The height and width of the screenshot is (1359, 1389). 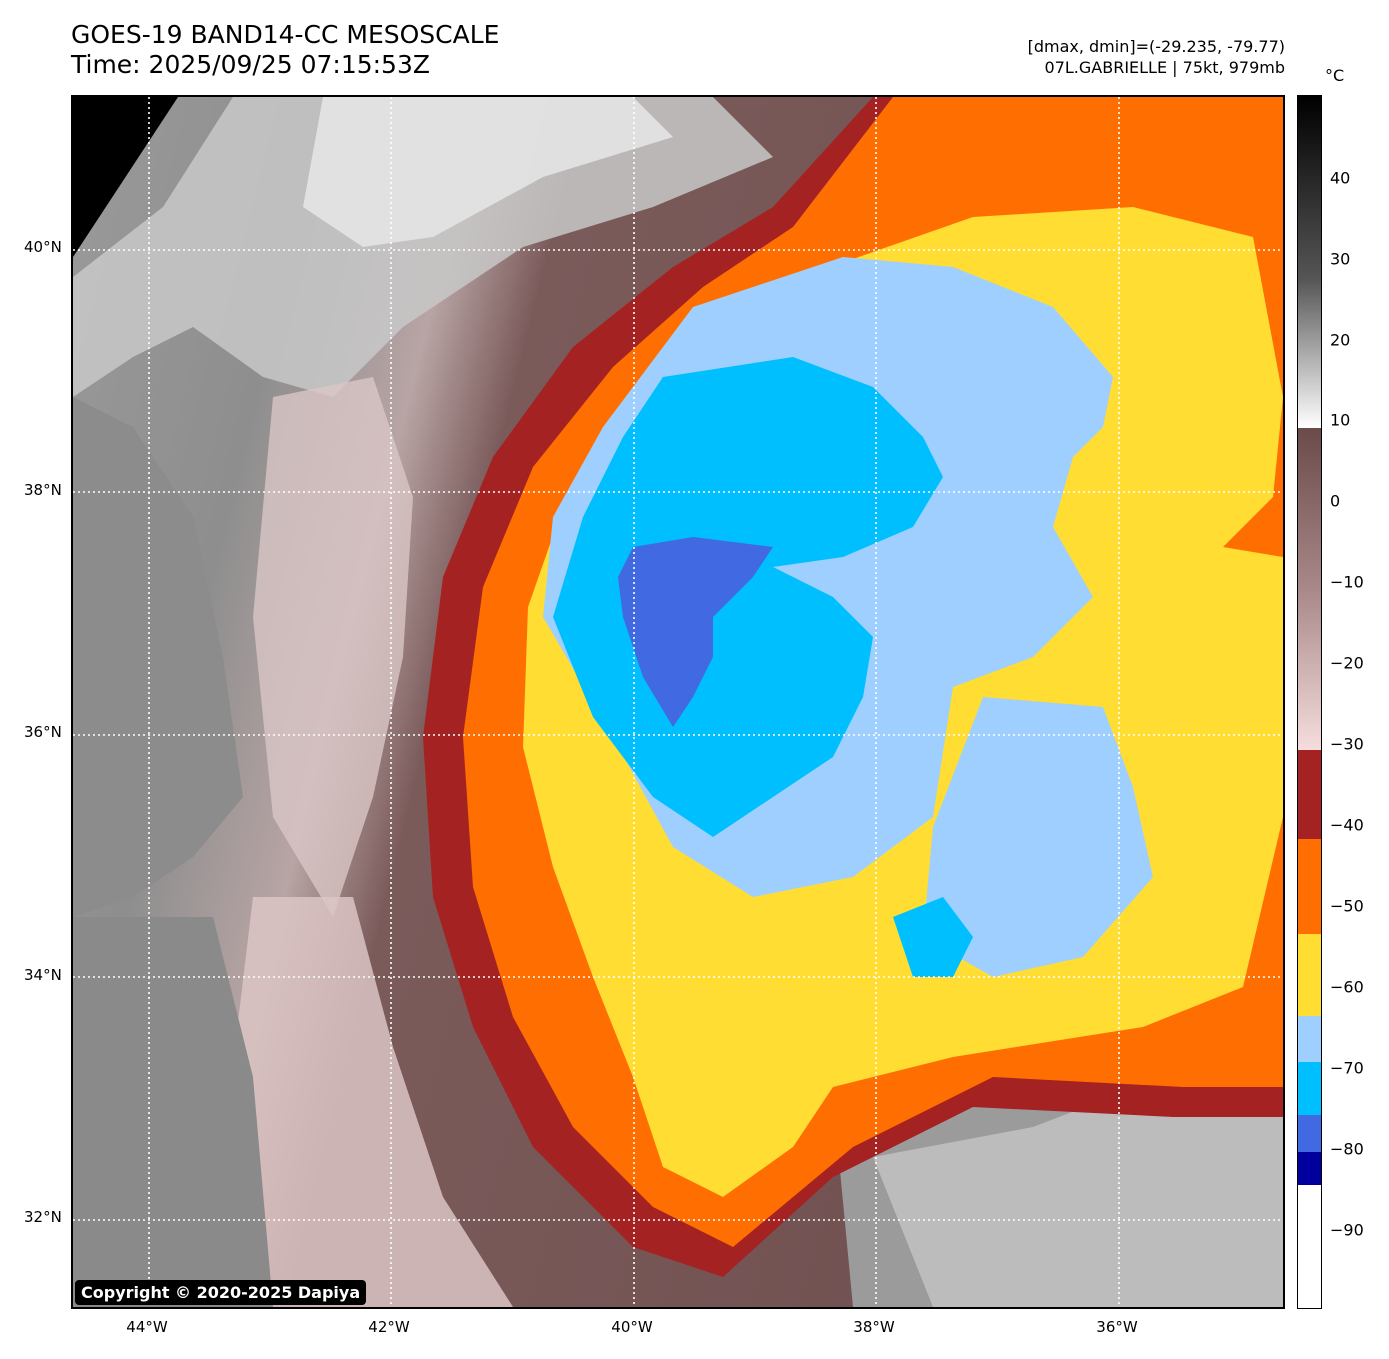 What do you see at coordinates (43, 732) in the screenshot?
I see `lat-label: 36°N` at bounding box center [43, 732].